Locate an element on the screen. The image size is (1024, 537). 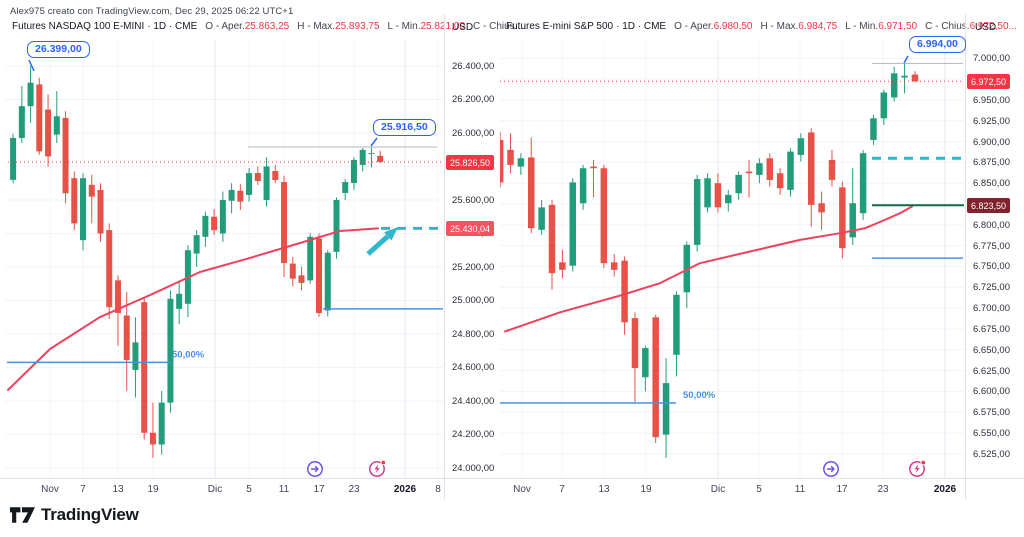
price-tick-label: 6.750,00 is located at coordinates (991, 267).